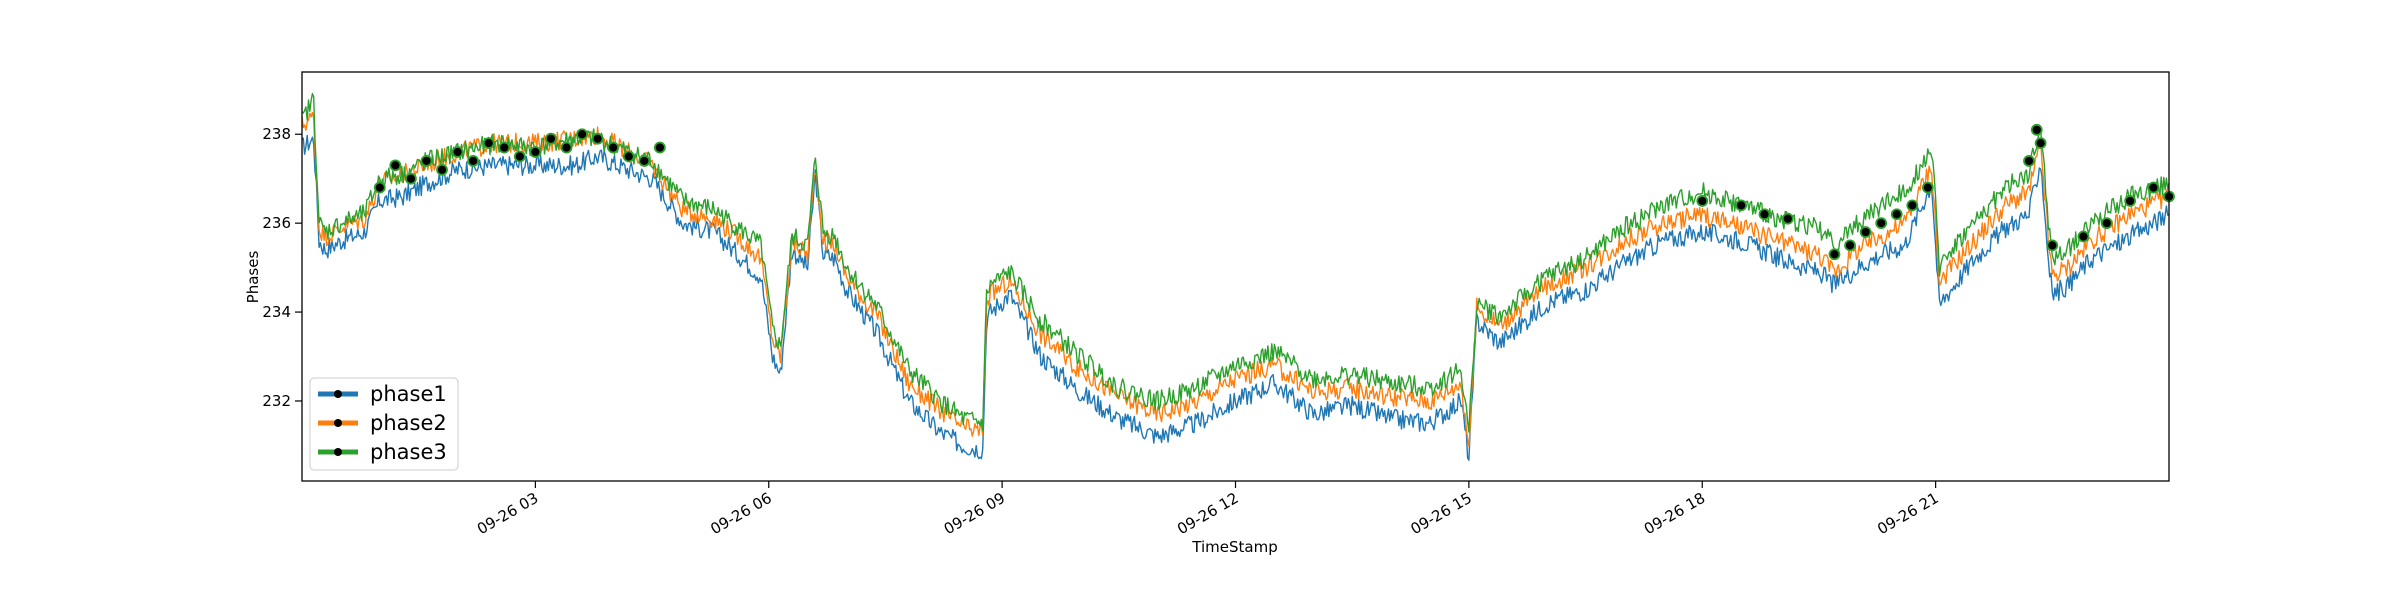 This screenshot has height=600, width=2400. I want to click on legend-marker-phase2, so click(338, 423).